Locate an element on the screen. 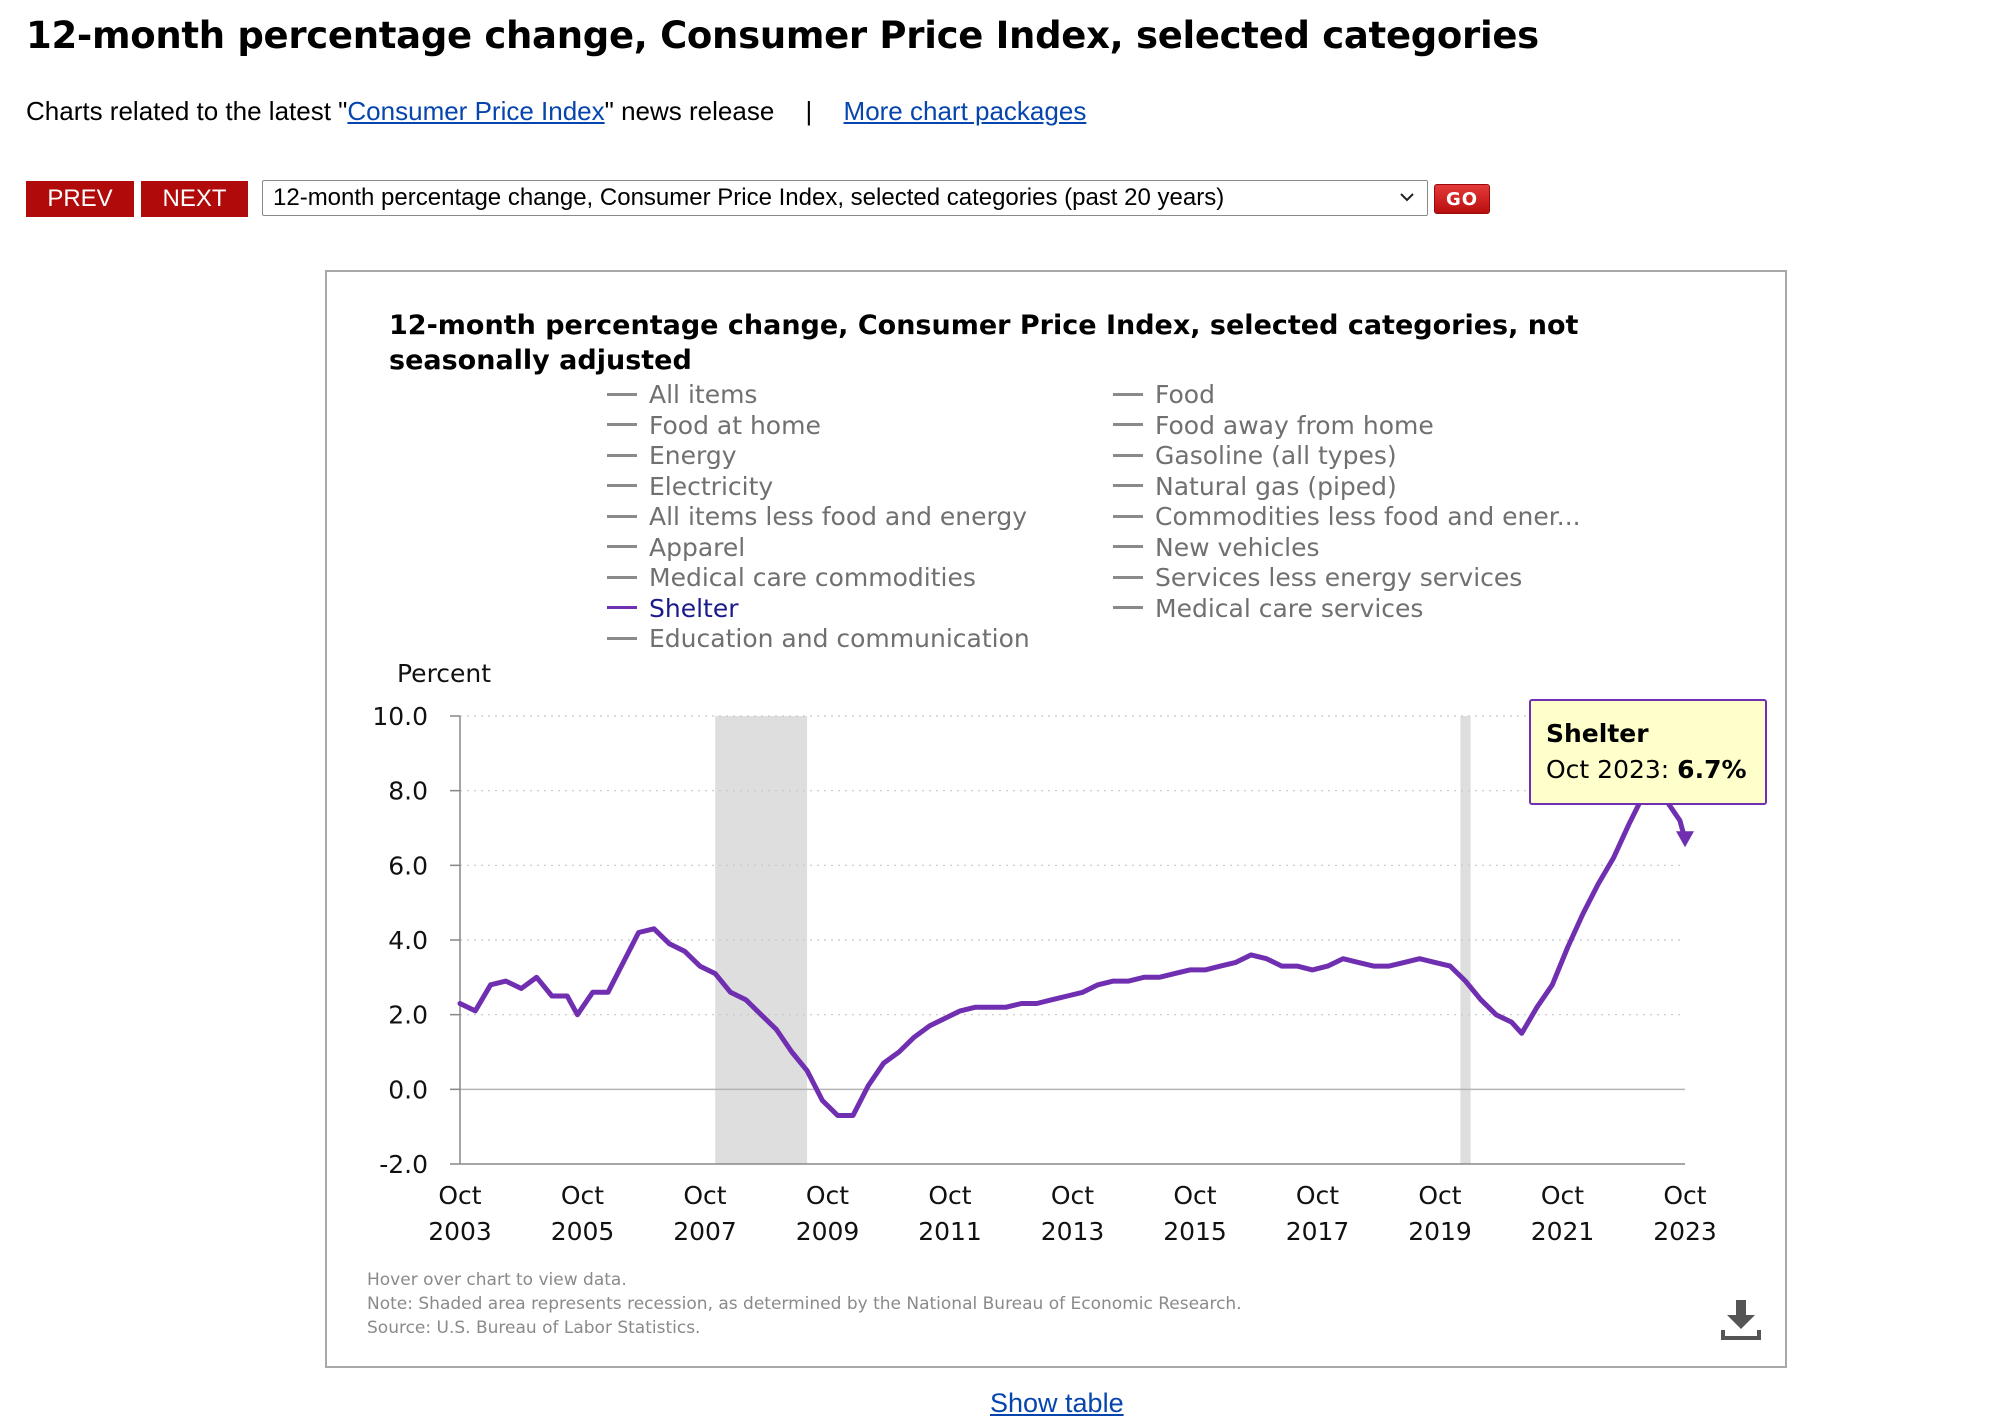 The height and width of the screenshot is (1424, 1994). x-tick-year: 2013 is located at coordinates (1073, 1231).